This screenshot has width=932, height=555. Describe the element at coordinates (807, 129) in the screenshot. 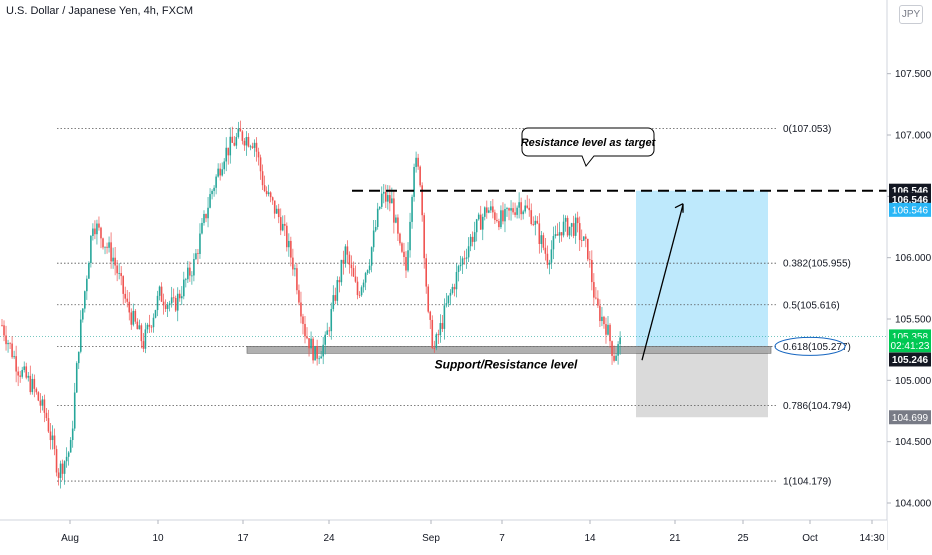

I see `fib-label-0: 0(107.053)` at that location.